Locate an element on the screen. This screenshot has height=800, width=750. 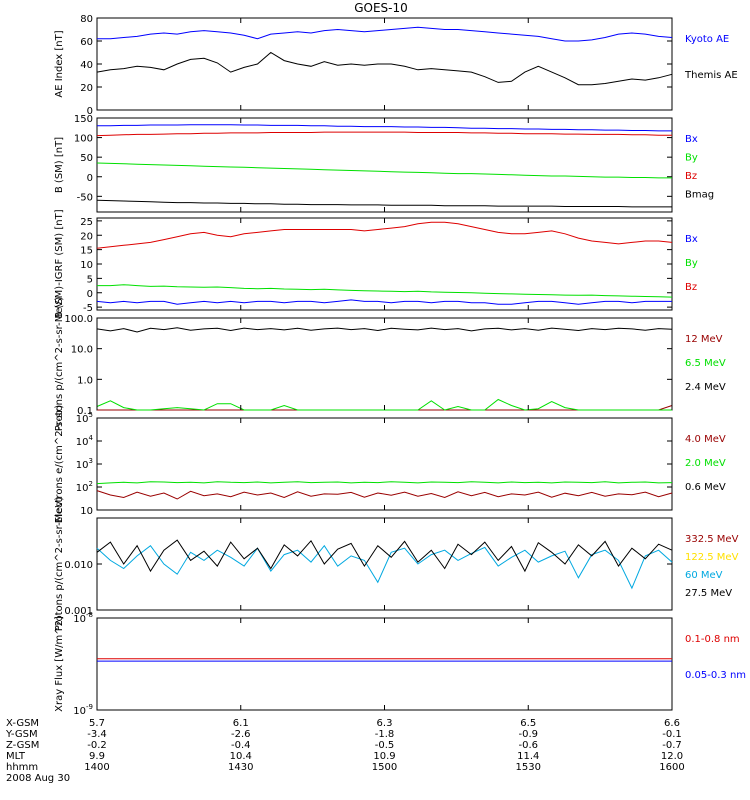
y-tick-label: 50 is located at coordinates (86, 158).